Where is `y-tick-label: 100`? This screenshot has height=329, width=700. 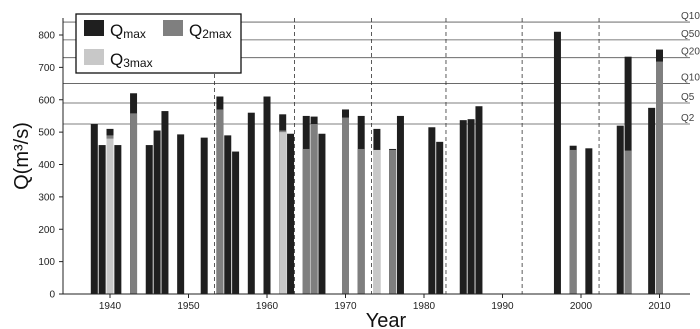
y-tick-label: 100 is located at coordinates (46, 262).